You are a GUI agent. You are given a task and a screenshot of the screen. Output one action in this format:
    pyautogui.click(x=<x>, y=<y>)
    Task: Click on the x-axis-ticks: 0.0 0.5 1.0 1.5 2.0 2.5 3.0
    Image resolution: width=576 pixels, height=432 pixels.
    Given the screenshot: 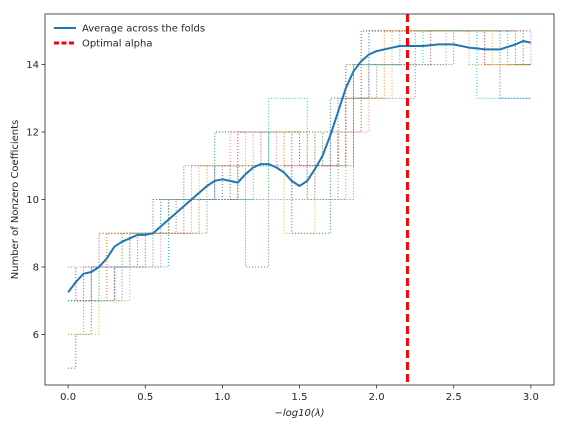 What is the action you would take?
    pyautogui.click(x=299, y=394)
    